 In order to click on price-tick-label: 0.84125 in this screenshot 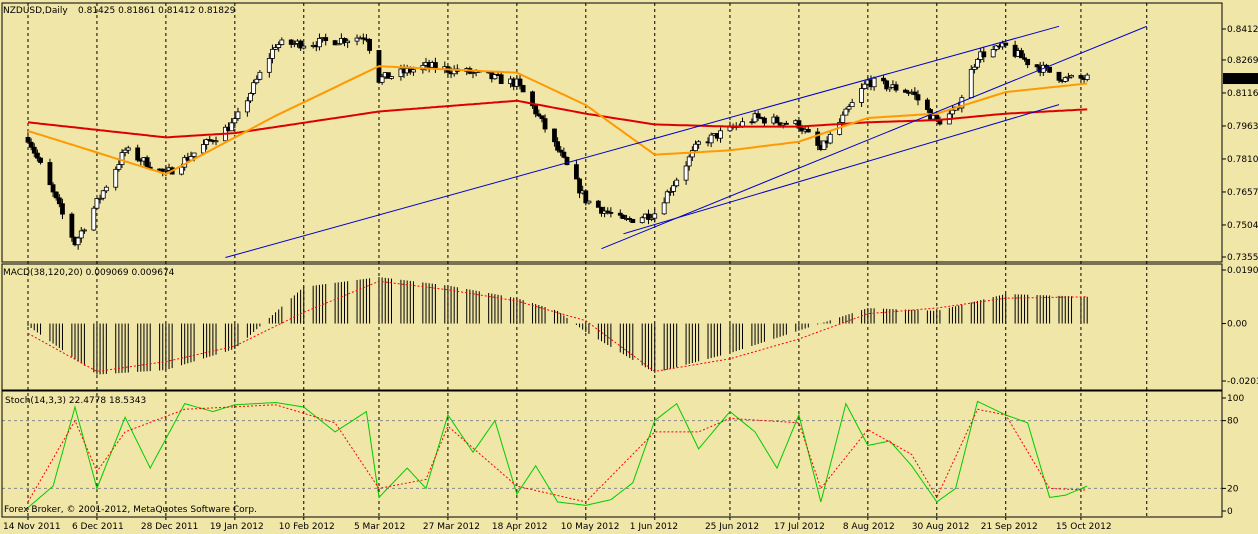, I will do `click(1242, 30)`.